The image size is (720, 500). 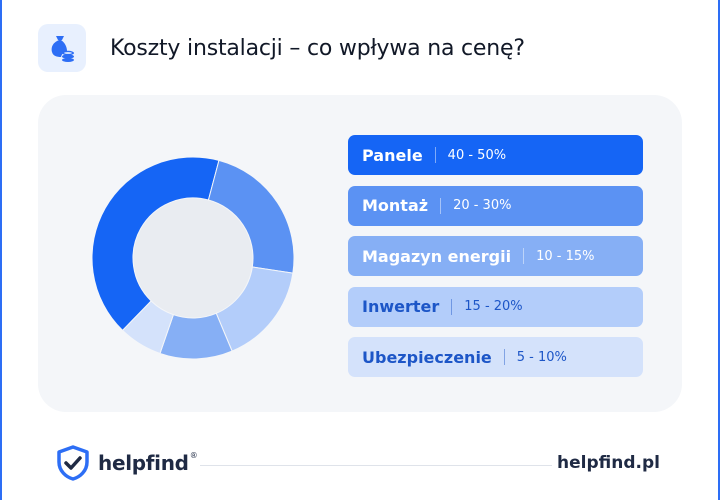 I want to click on brand-name: helpfind, so click(x=143, y=463).